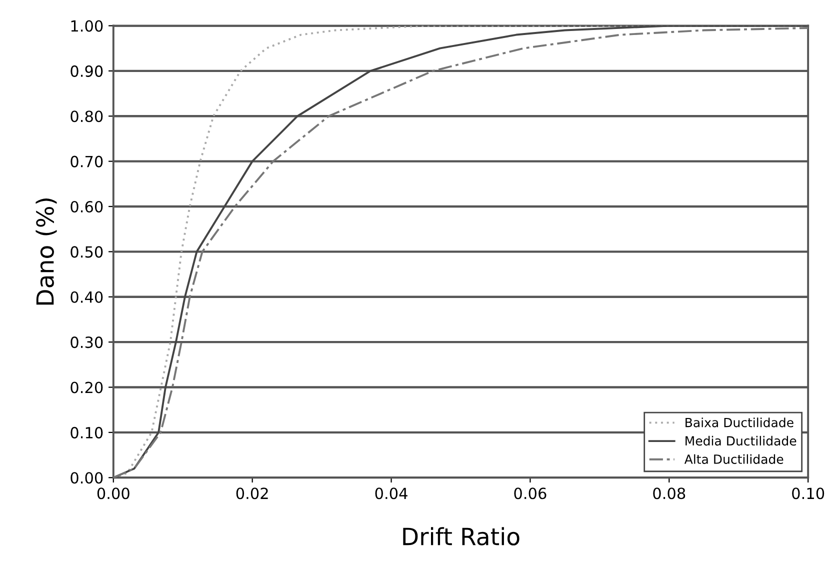  I want to click on x-axis-title: Drift Ratio, so click(461, 536).